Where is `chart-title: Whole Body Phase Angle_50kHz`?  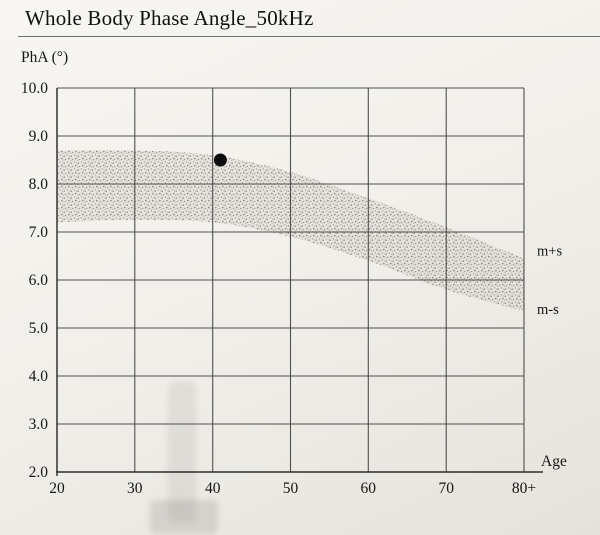
chart-title: Whole Body Phase Angle_50kHz is located at coordinates (169, 18).